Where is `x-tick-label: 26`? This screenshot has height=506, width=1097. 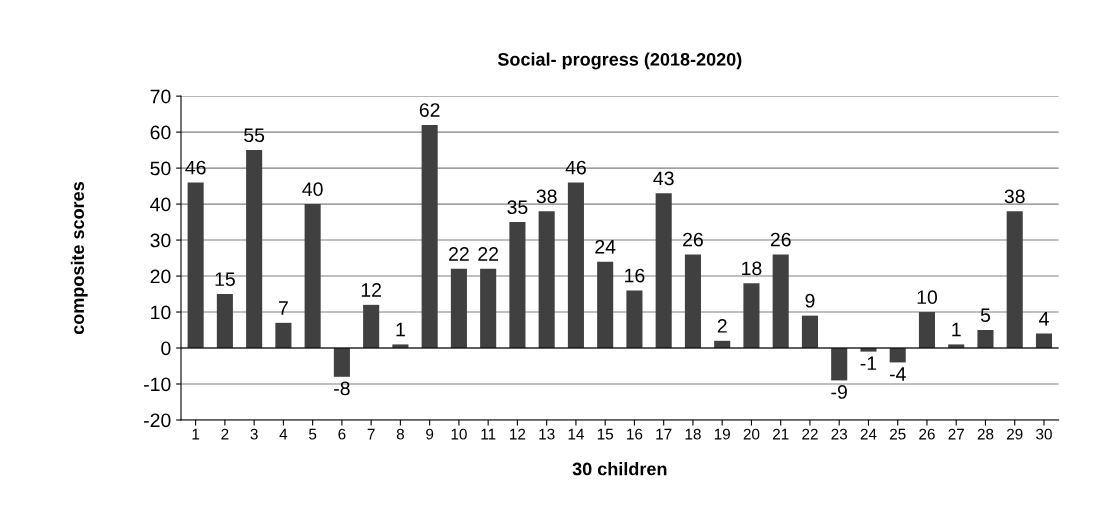
x-tick-label: 26 is located at coordinates (927, 434).